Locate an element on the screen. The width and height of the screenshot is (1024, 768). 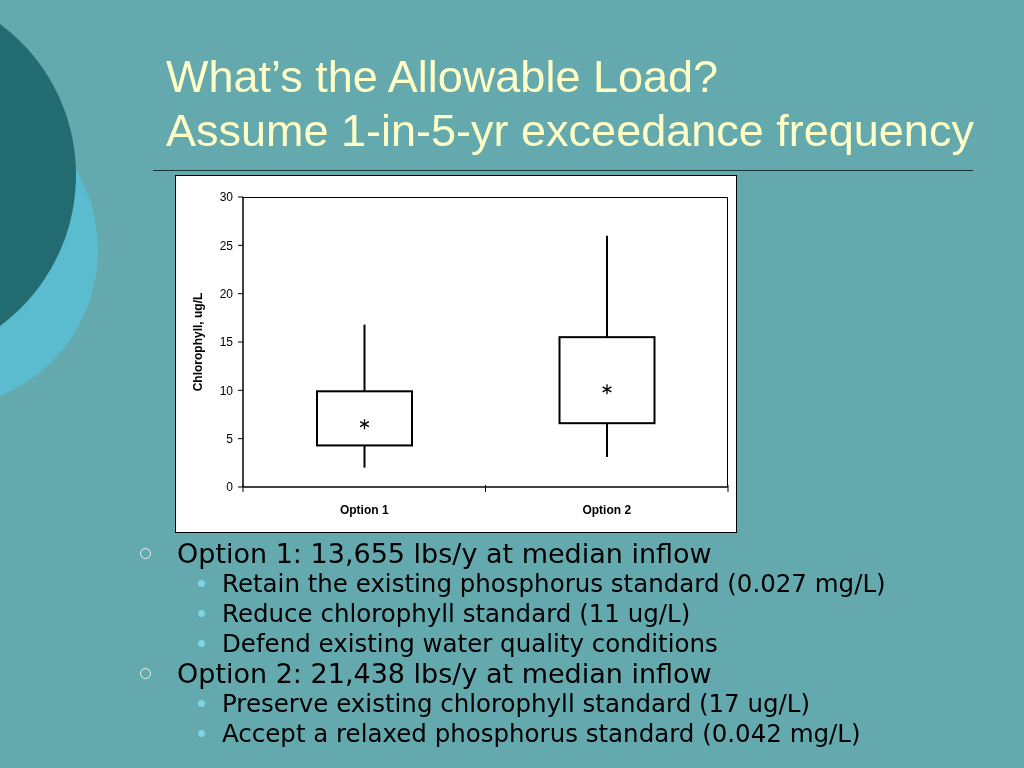
y-tick-label: 20 is located at coordinates (226, 293).